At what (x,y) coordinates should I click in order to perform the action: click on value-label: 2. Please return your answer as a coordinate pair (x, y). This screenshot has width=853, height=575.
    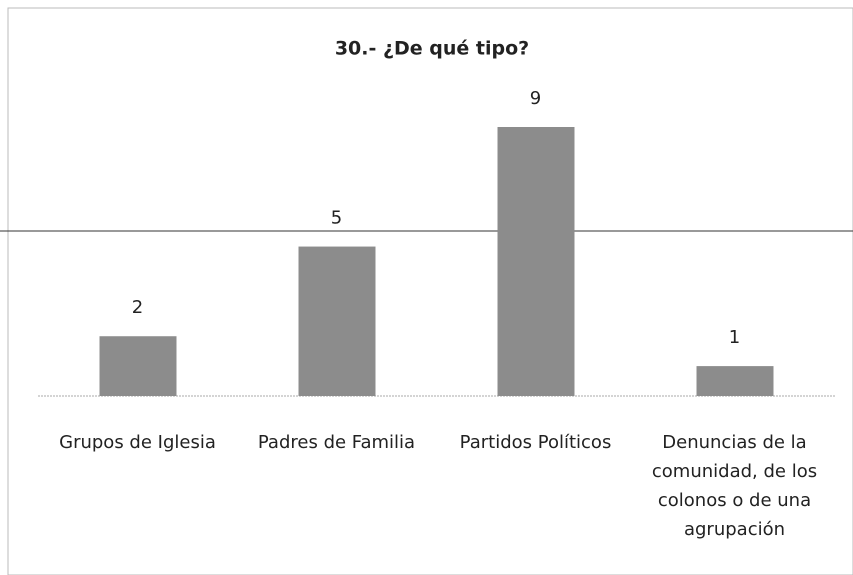
    Looking at the image, I should click on (137, 307).